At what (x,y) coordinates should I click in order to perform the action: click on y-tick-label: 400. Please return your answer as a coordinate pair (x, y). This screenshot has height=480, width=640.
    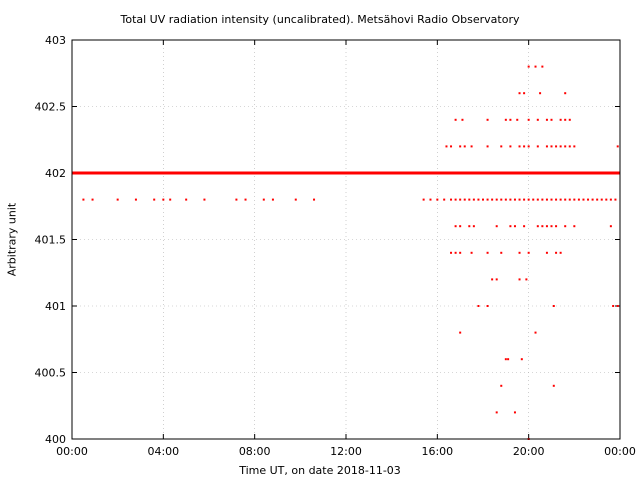
    Looking at the image, I should click on (55, 439).